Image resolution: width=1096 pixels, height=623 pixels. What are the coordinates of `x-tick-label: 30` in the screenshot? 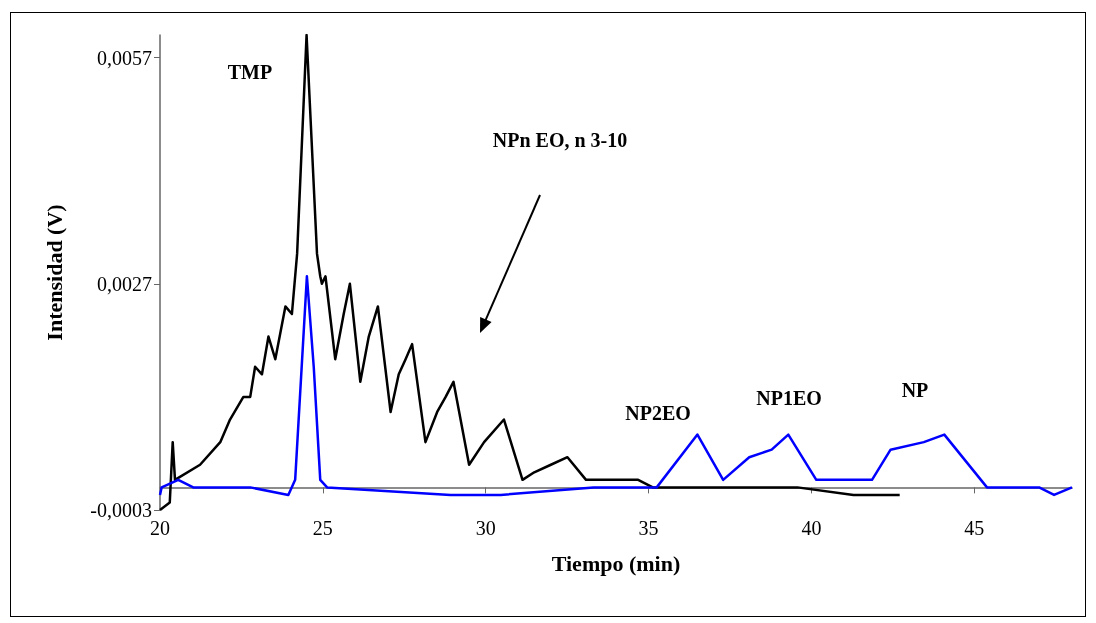 It's located at (485, 528).